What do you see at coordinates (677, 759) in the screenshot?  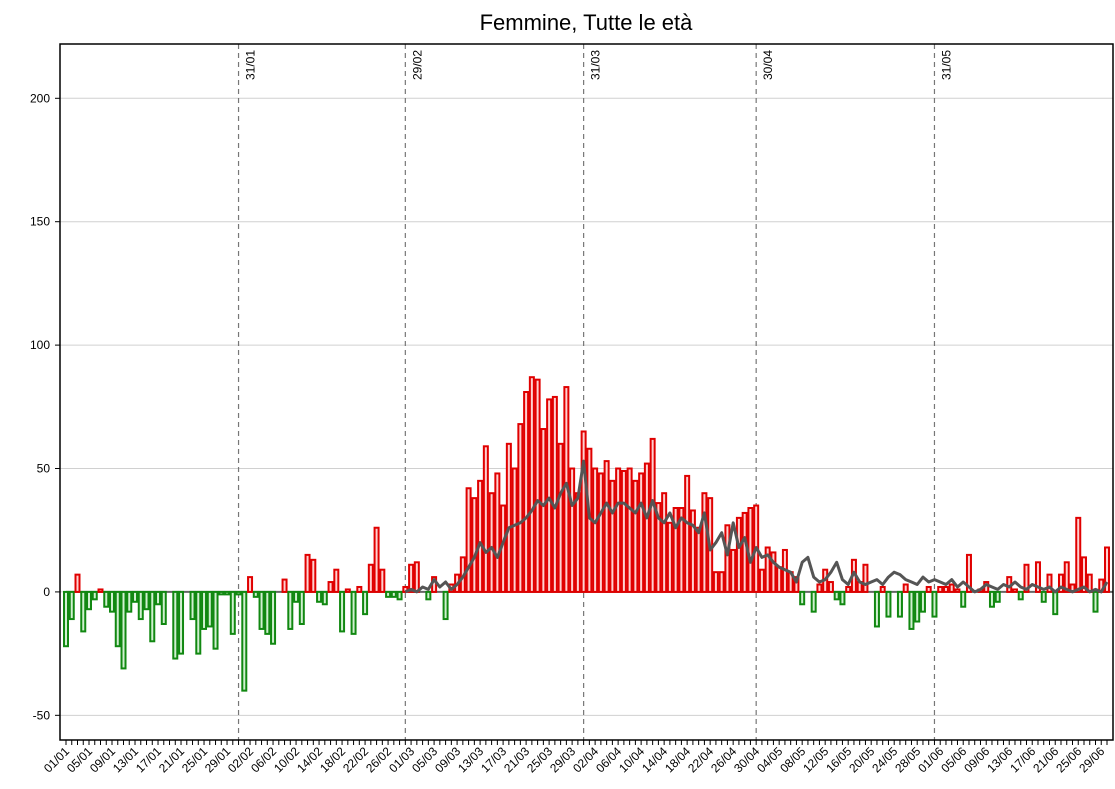 I see `x-tick-label: 18/04` at bounding box center [677, 759].